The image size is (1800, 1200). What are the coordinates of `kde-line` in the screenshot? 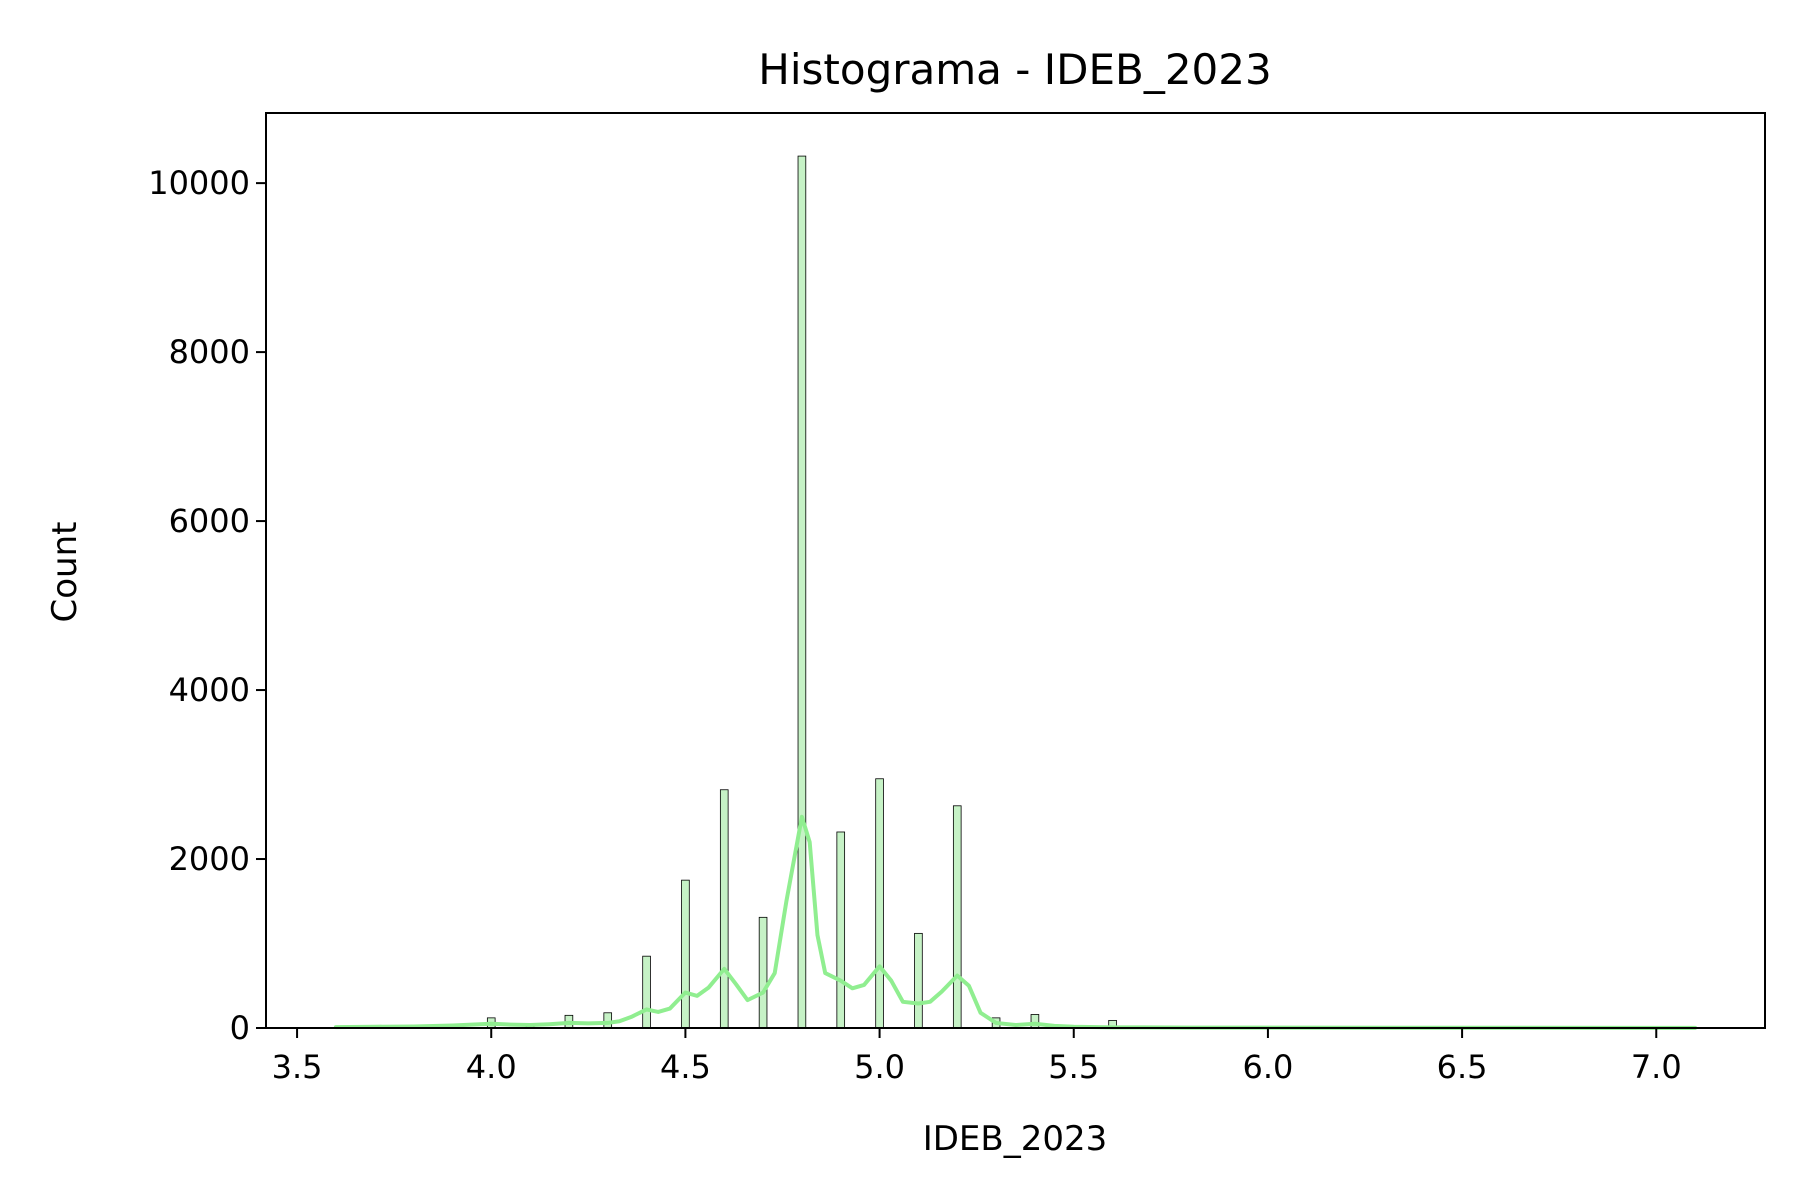 It's located at (1015, 922).